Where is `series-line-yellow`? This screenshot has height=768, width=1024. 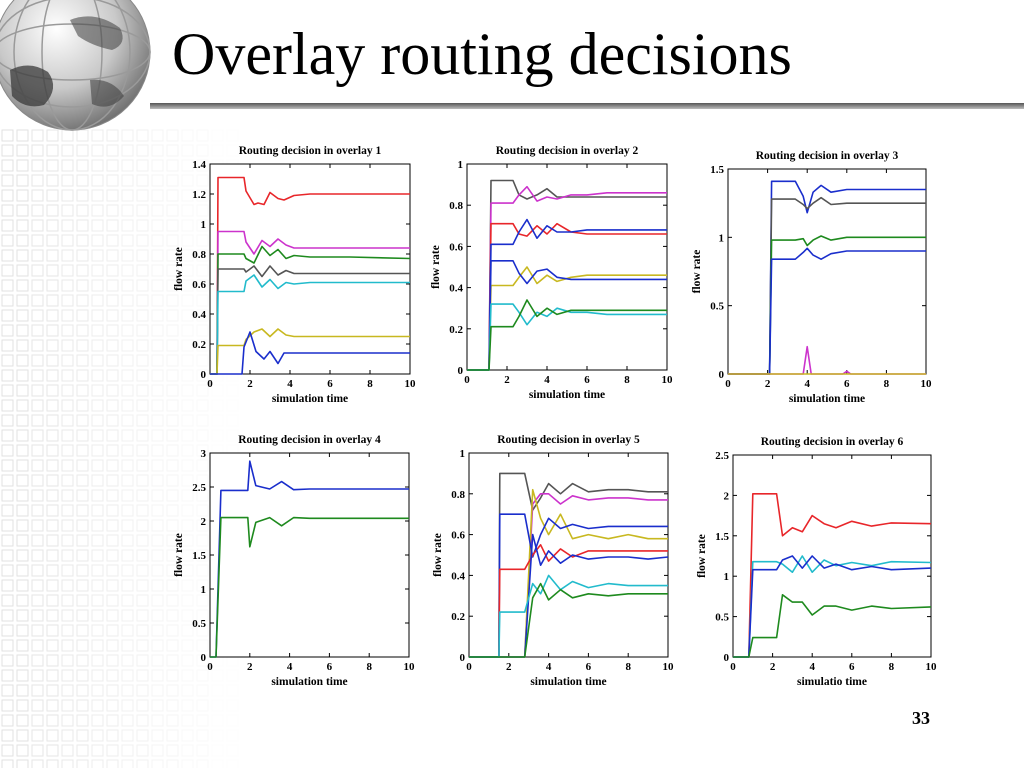 series-line-yellow is located at coordinates (310, 351).